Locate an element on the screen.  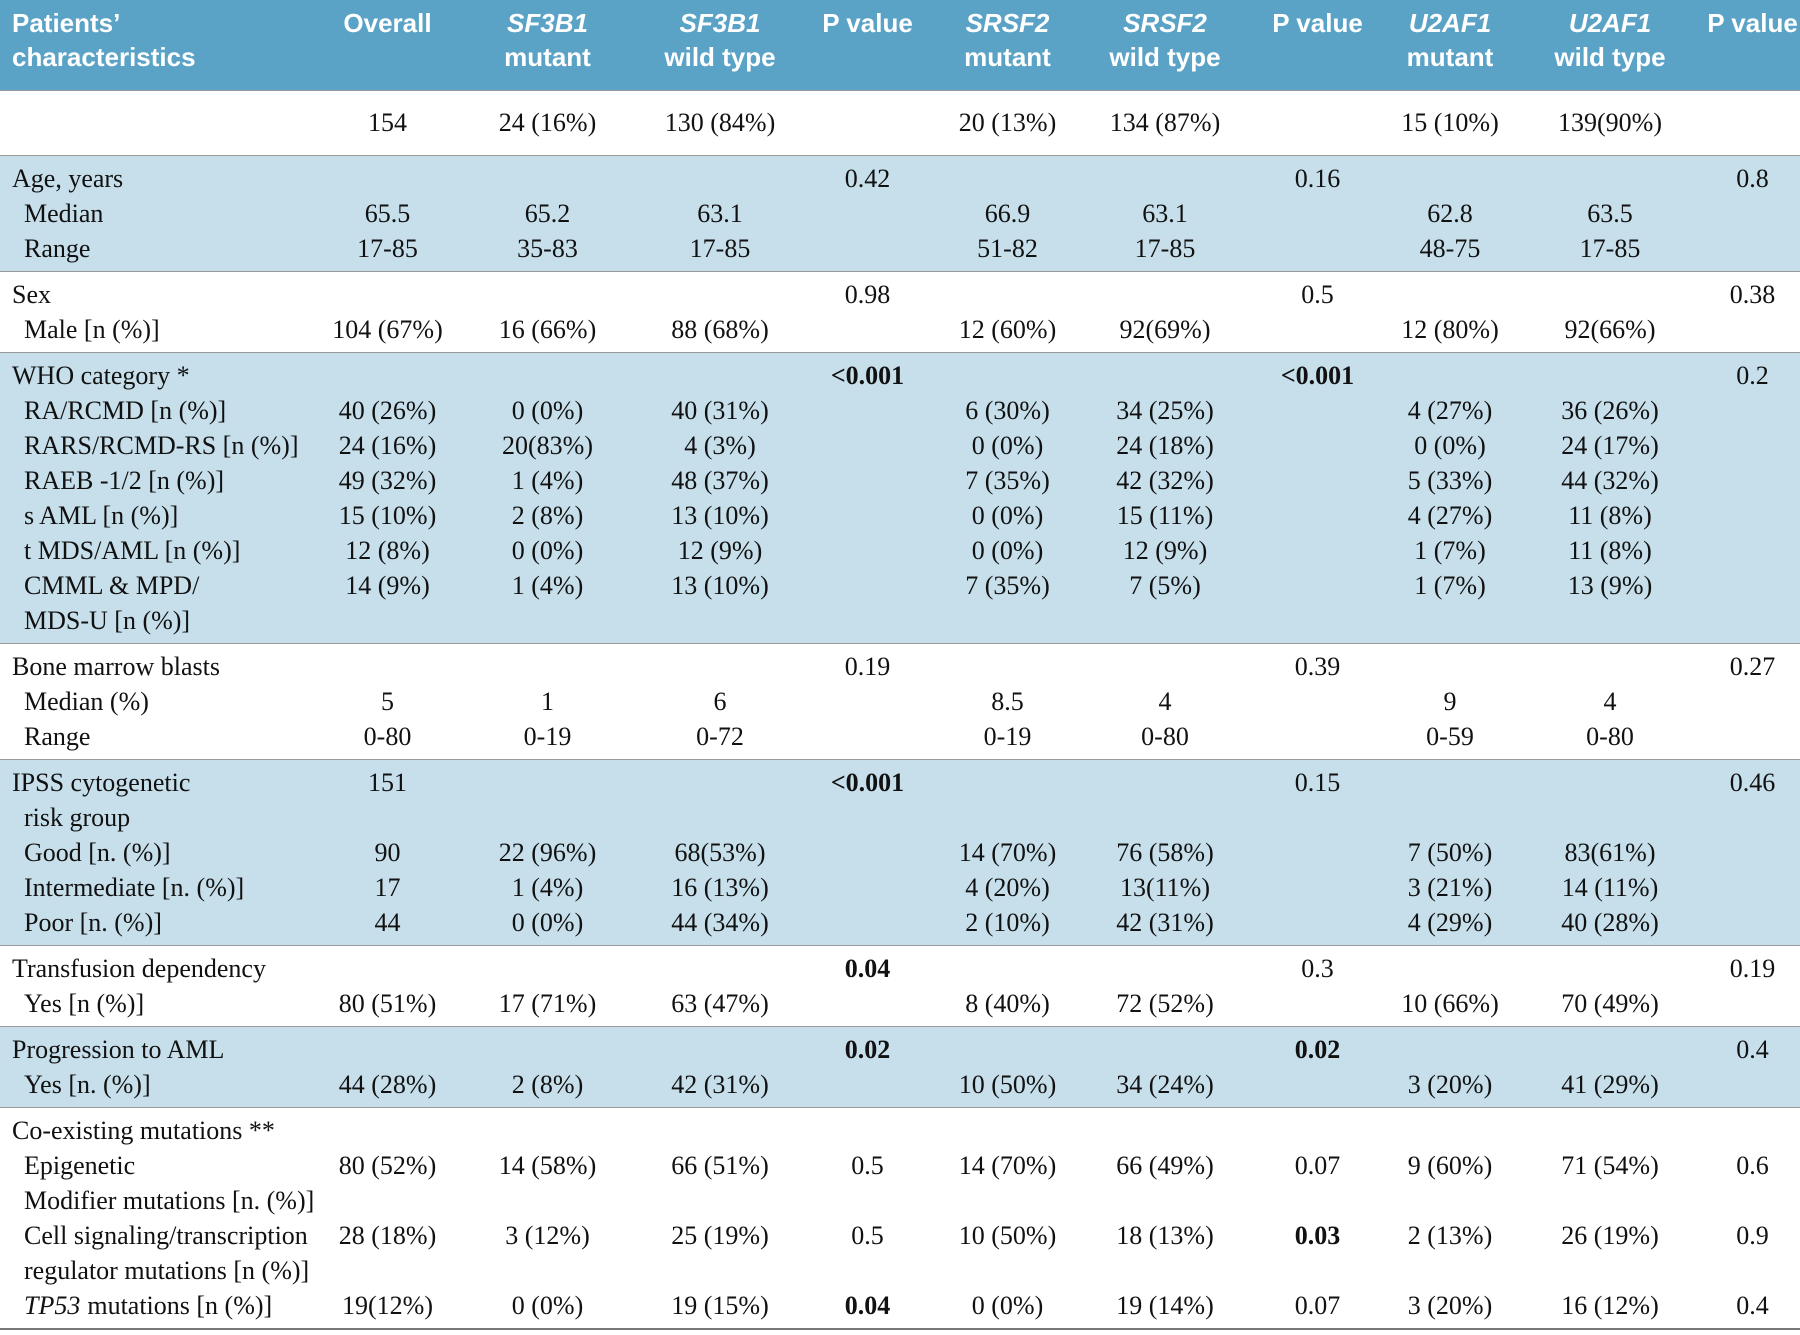
value-cell: 8.5 is located at coordinates (1007, 701).